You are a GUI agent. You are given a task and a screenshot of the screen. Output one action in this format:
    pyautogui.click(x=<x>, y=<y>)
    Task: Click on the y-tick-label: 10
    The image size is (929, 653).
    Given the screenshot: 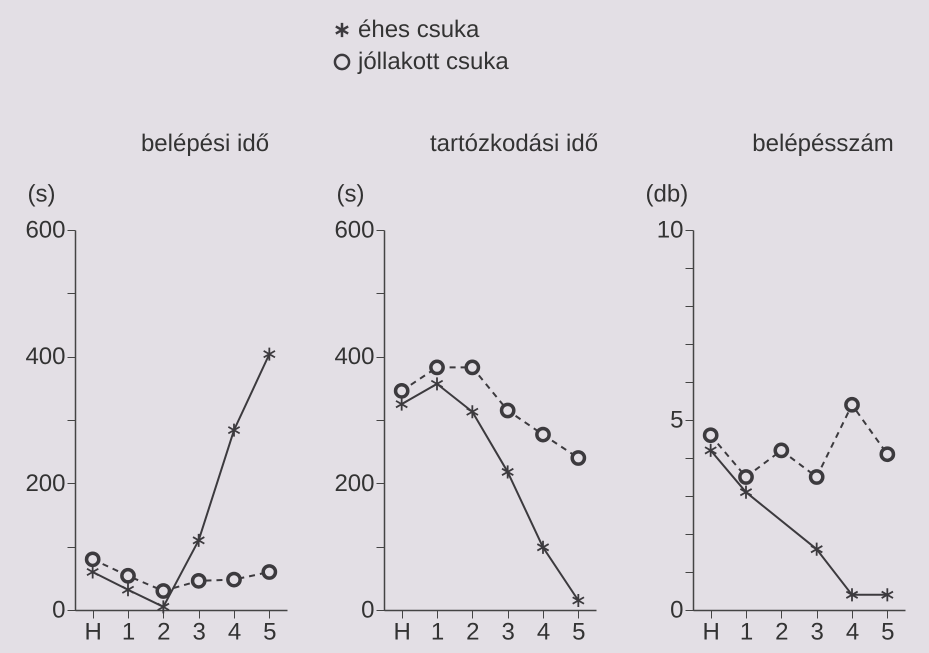 What is the action you would take?
    pyautogui.click(x=670, y=230)
    